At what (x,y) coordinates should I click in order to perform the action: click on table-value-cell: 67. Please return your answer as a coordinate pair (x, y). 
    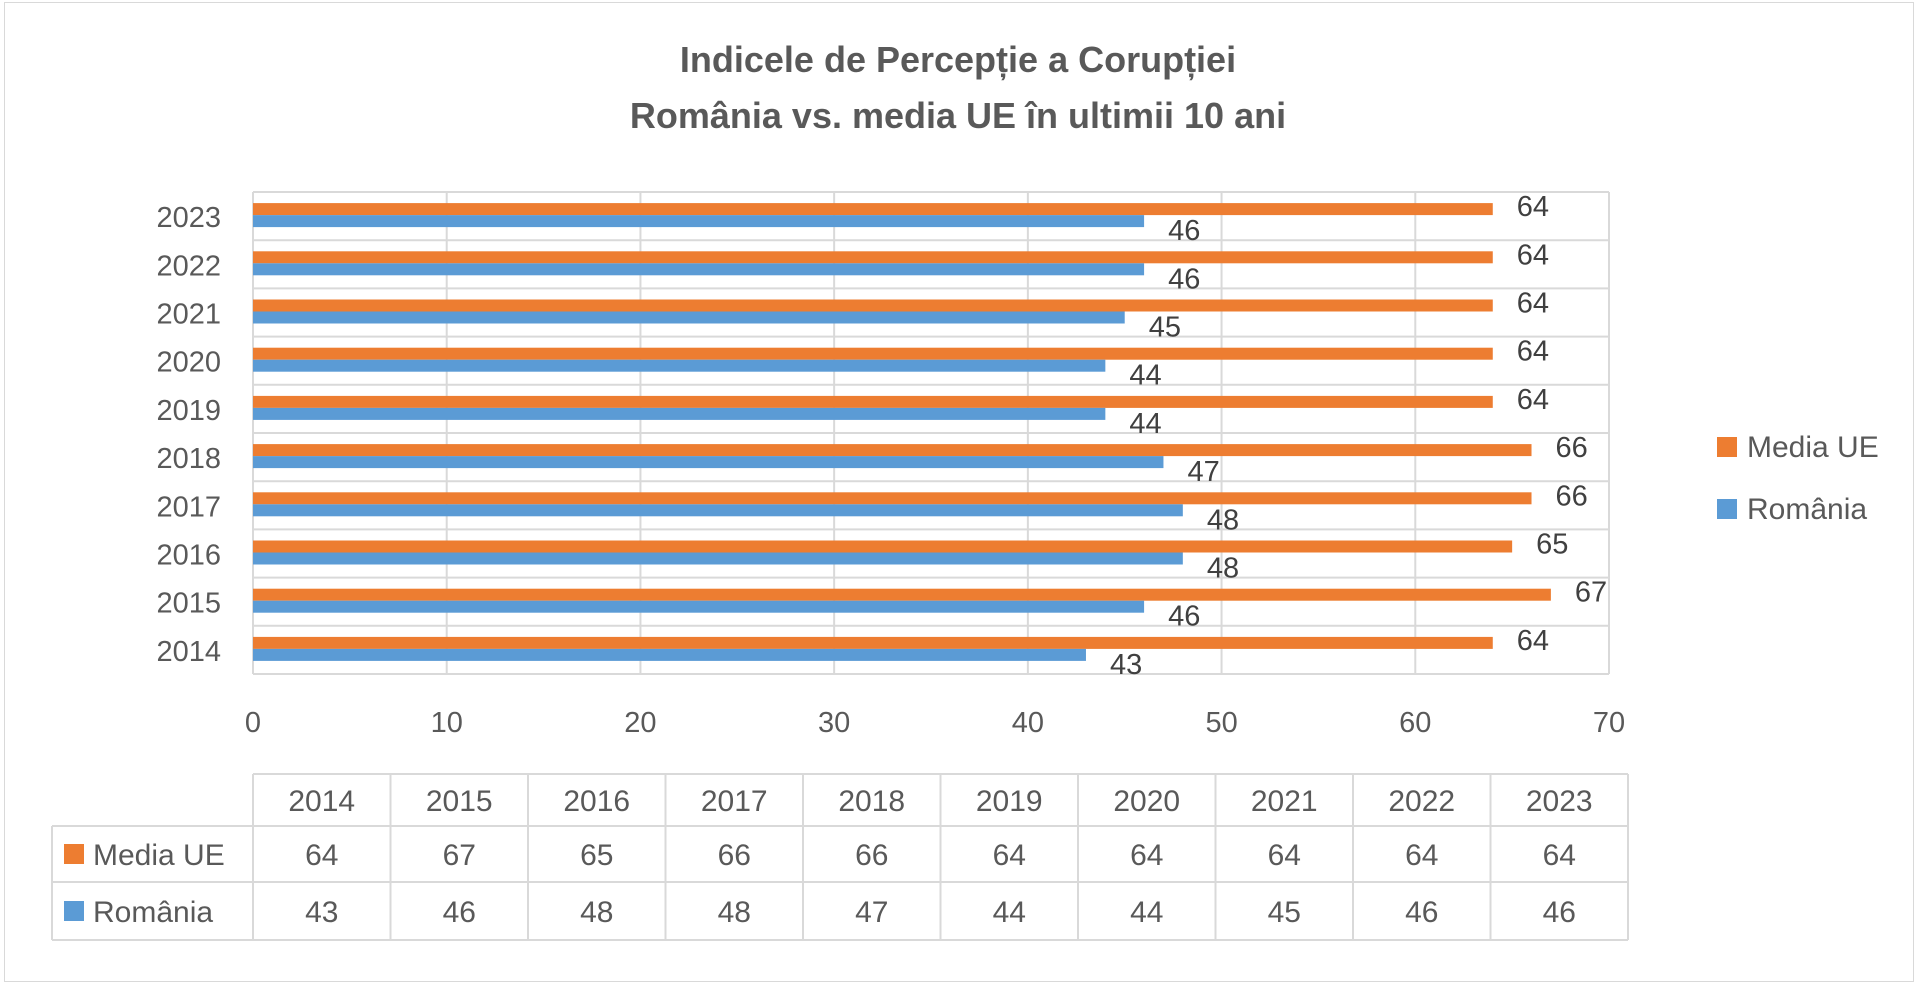
    Looking at the image, I should click on (459, 855).